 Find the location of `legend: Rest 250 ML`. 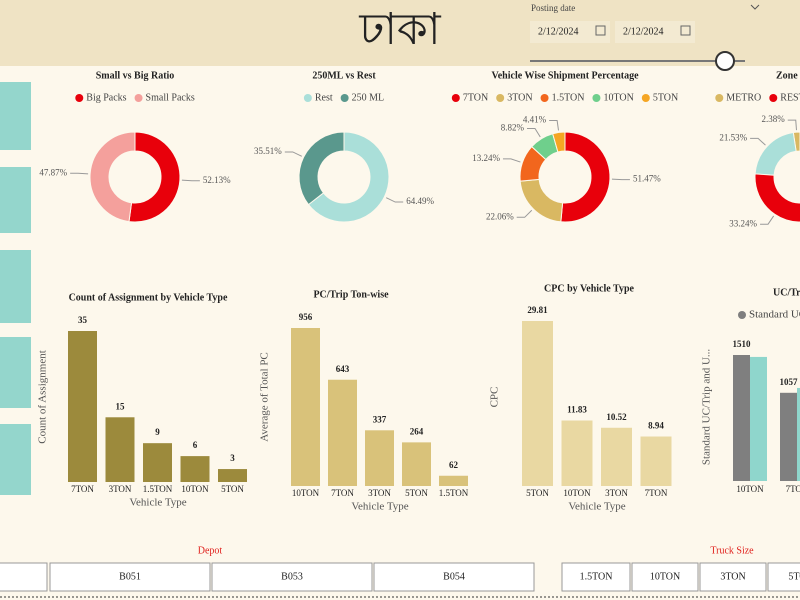

legend: Rest 250 ML is located at coordinates (344, 97).